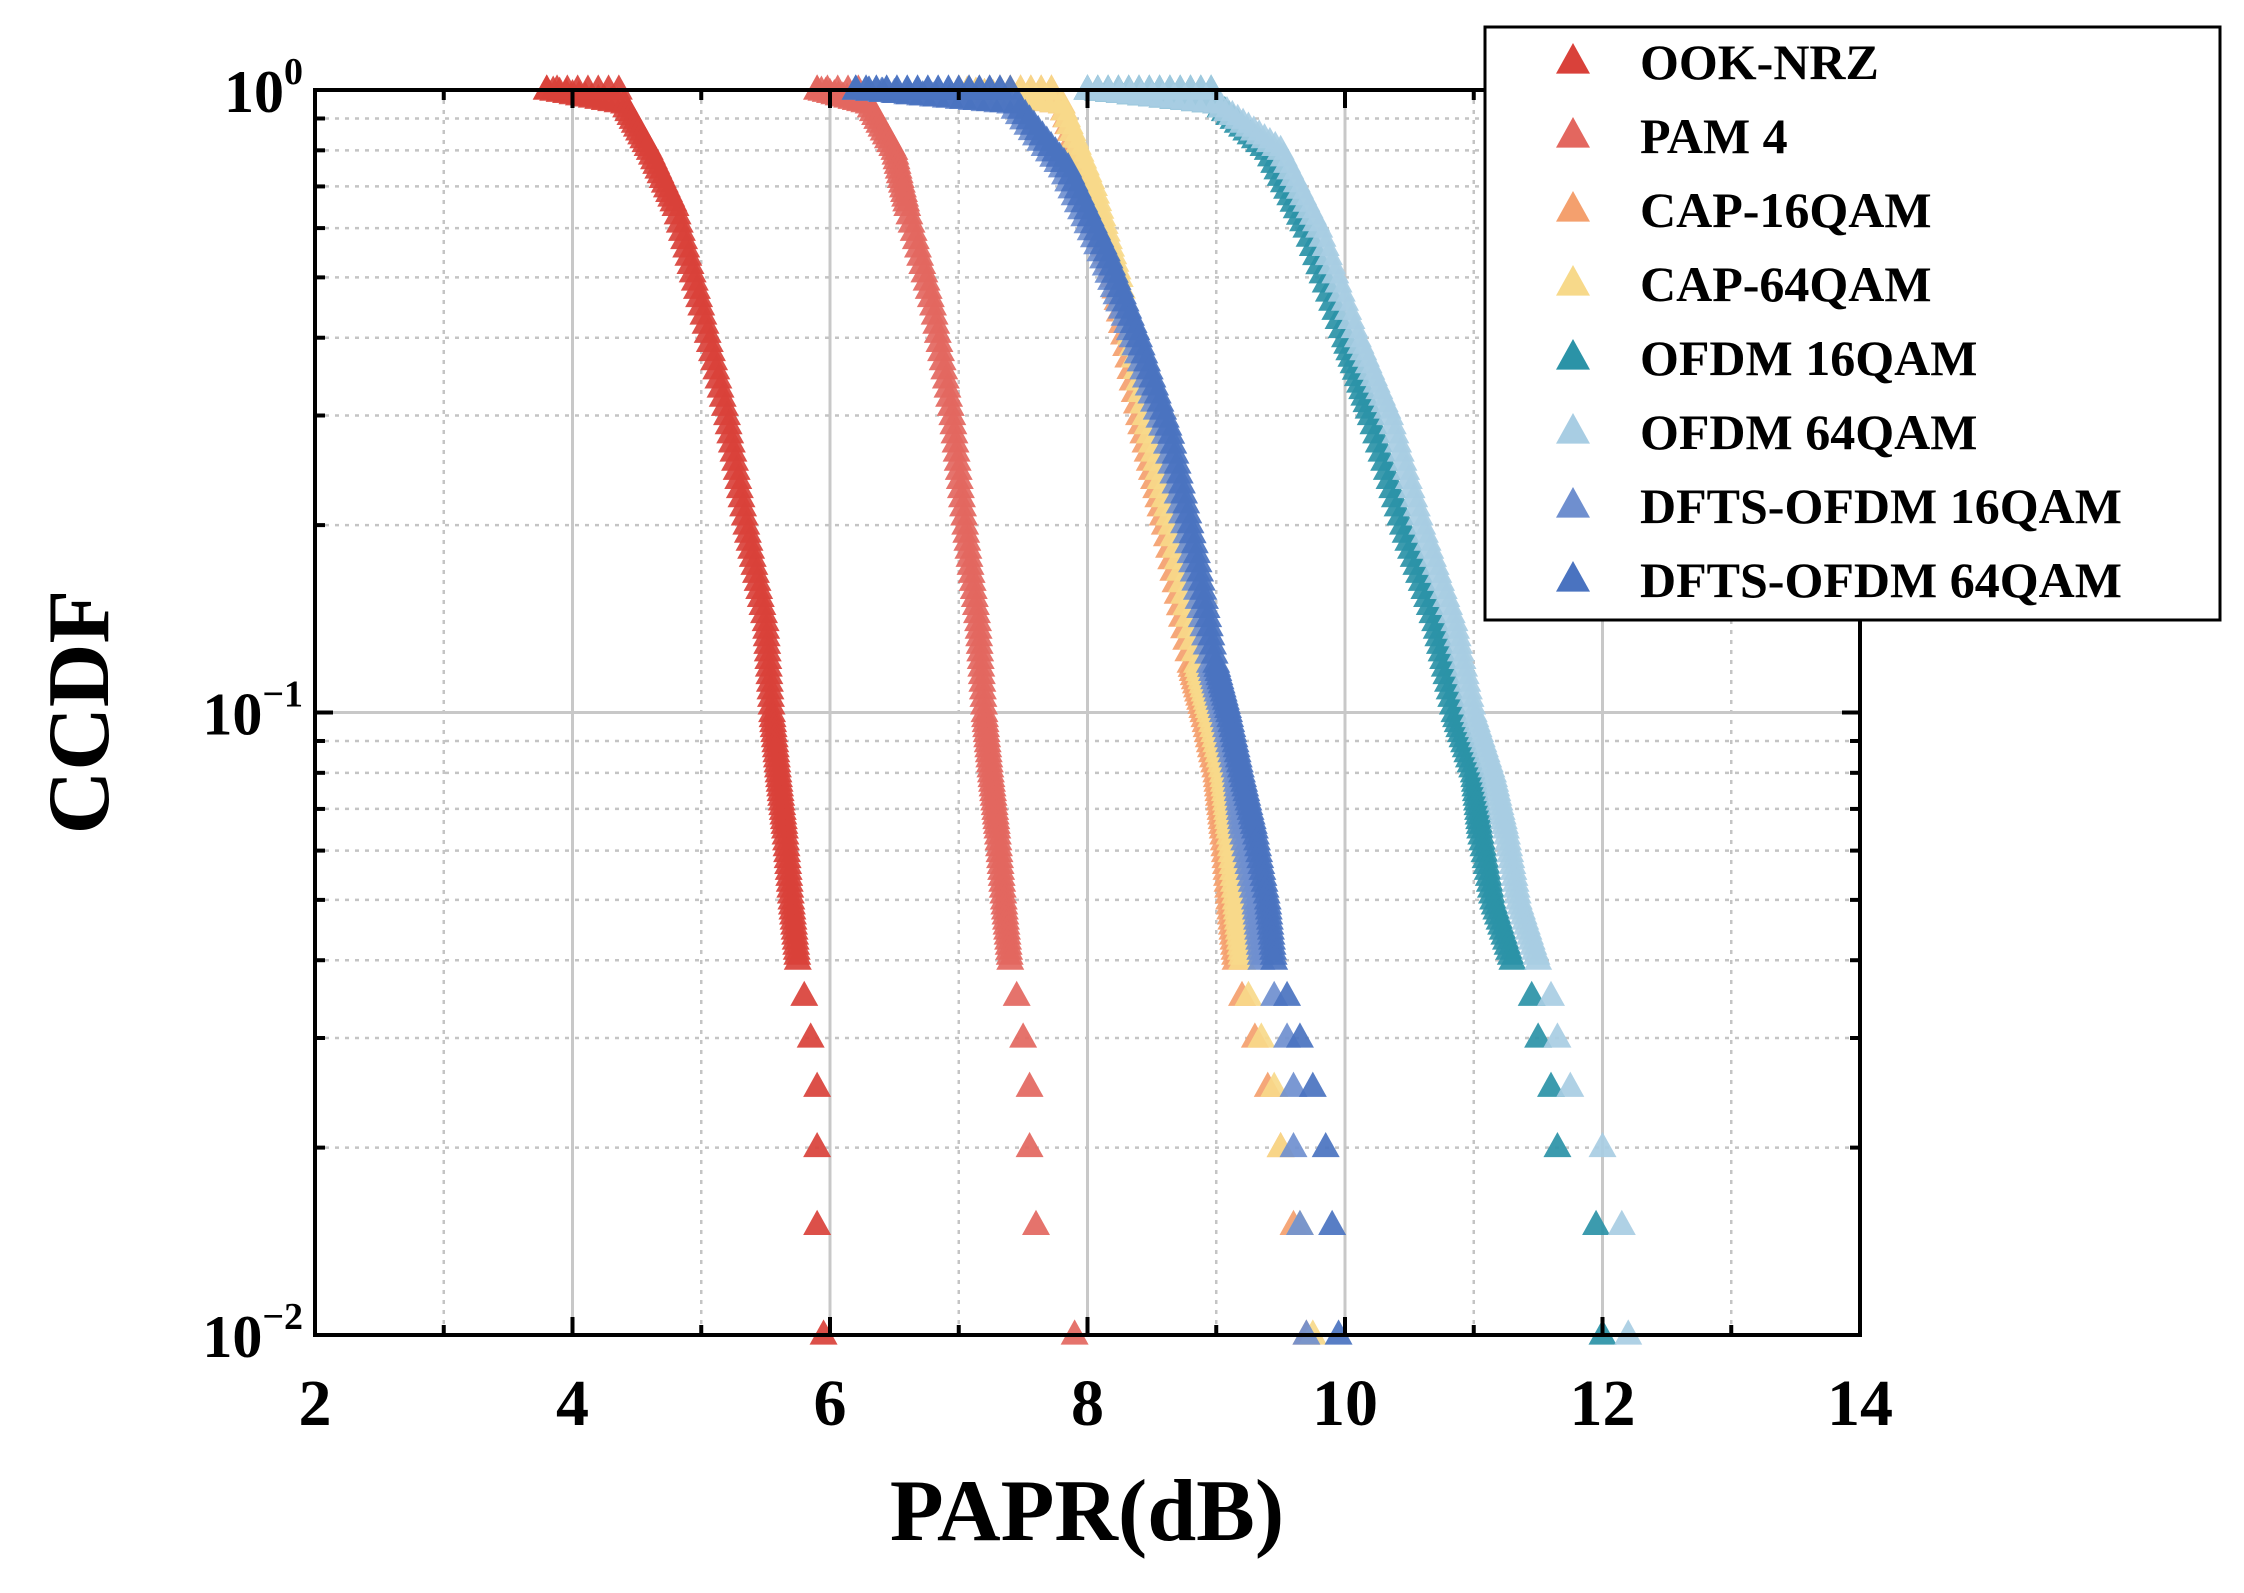 The image size is (2244, 1593). Describe the element at coordinates (282, 1317) in the screenshot. I see `y-tick-exponent: −2` at that location.